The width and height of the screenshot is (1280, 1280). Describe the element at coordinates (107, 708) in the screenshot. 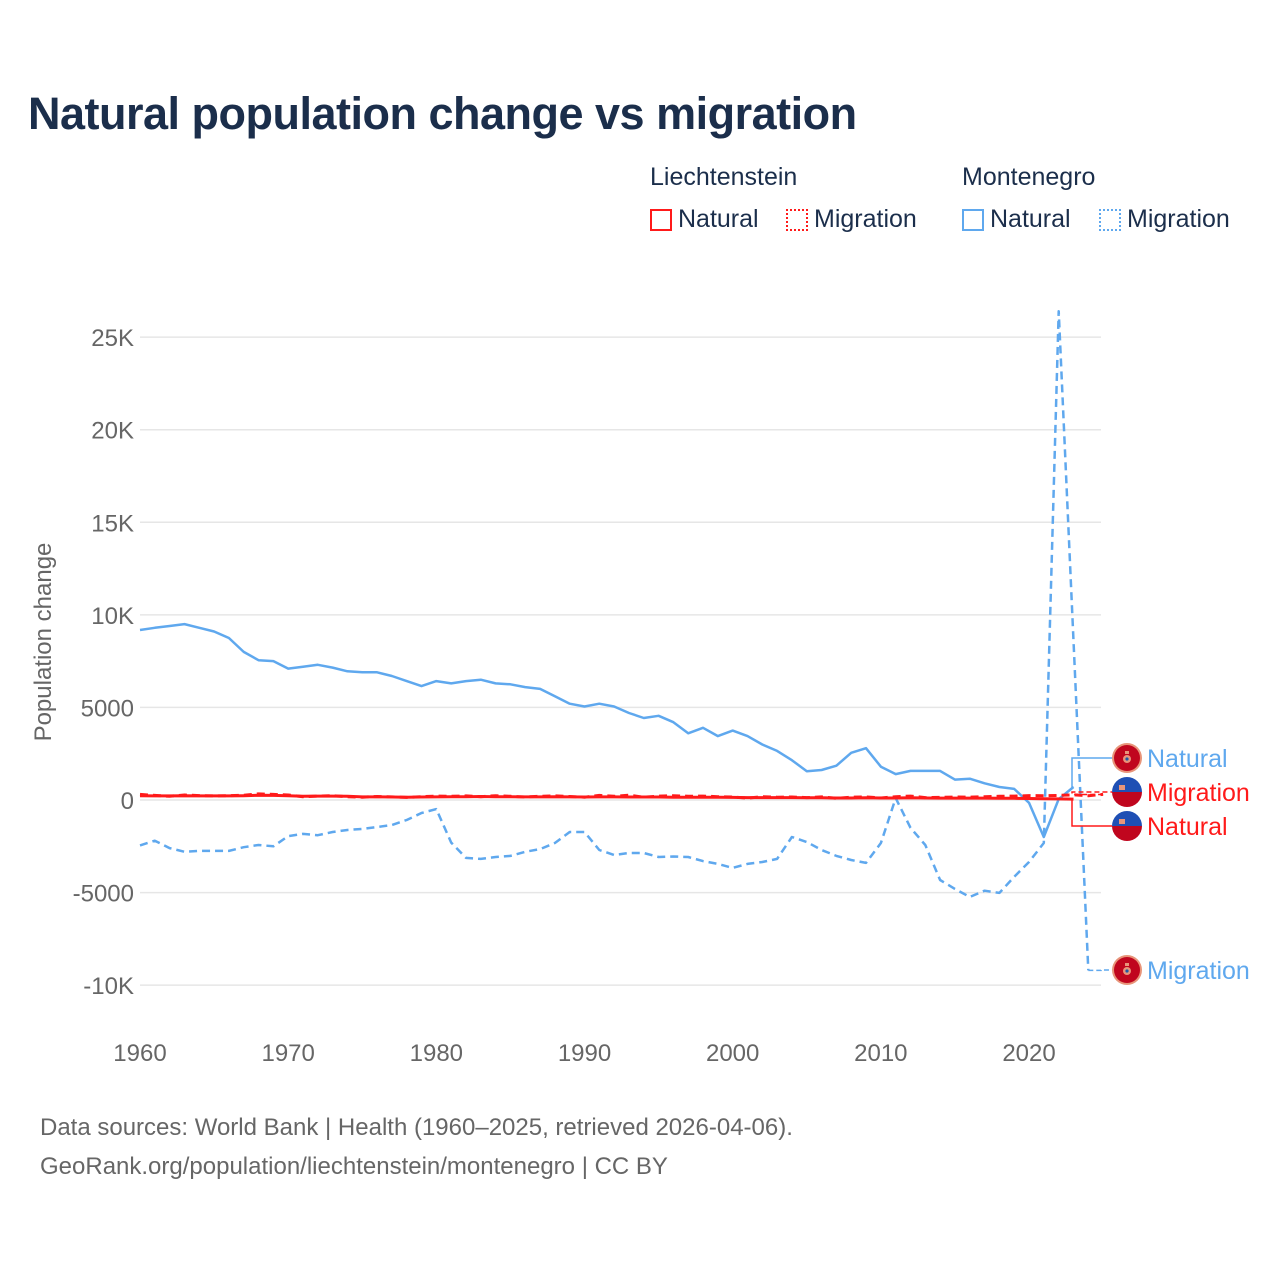

I see `y-tick-label: 5000` at that location.